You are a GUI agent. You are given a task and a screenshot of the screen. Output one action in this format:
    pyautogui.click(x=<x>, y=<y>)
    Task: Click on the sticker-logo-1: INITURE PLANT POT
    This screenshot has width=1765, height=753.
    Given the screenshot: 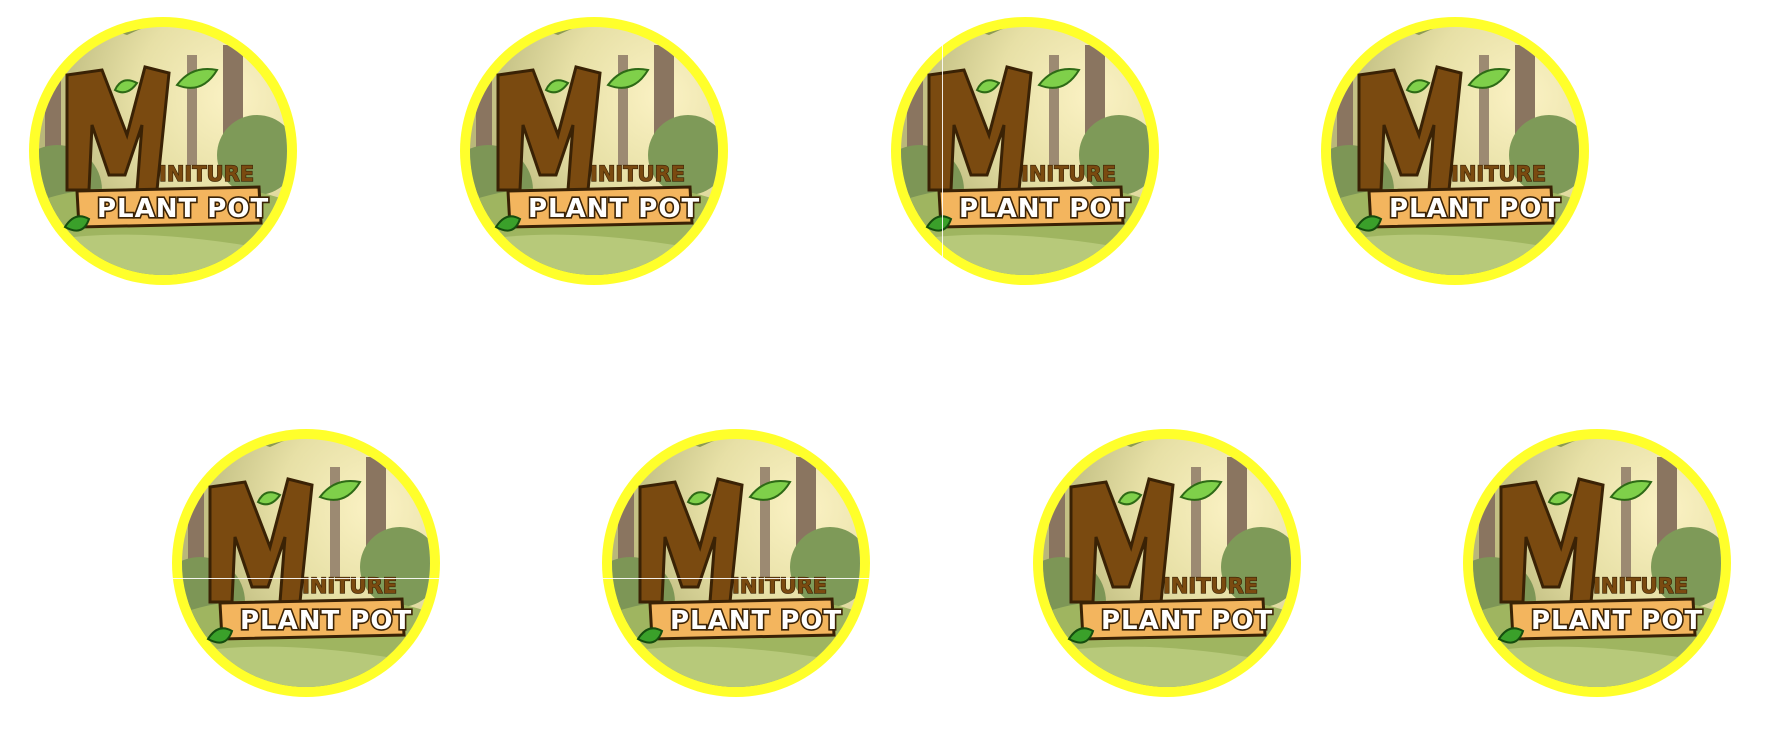 What is the action you would take?
    pyautogui.click(x=163, y=151)
    